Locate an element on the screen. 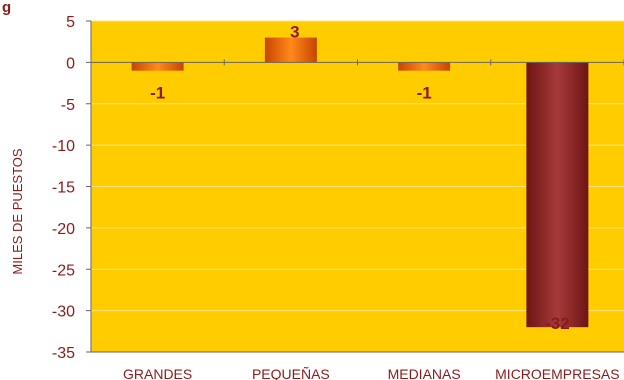 This screenshot has width=624, height=380. y-tick-label: 5 is located at coordinates (70, 22).